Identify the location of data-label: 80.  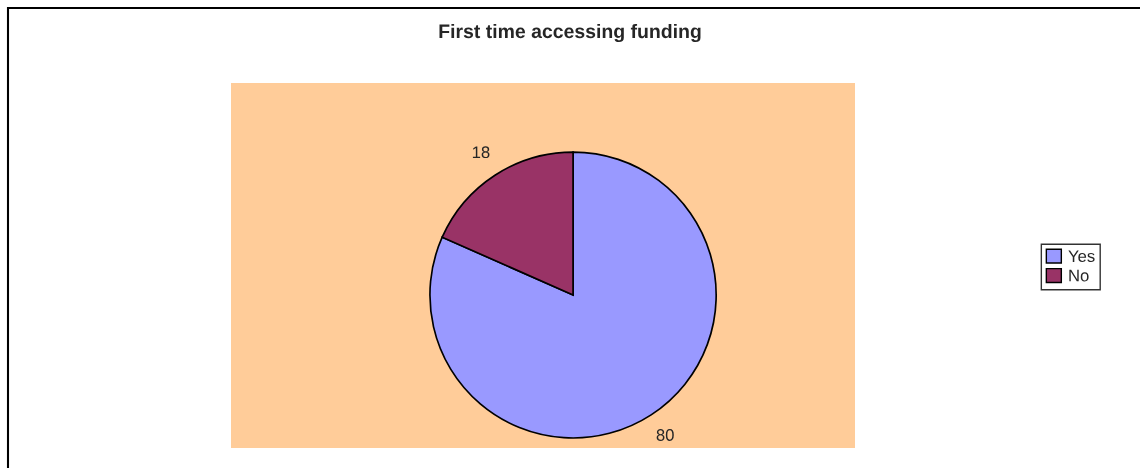
(665, 435).